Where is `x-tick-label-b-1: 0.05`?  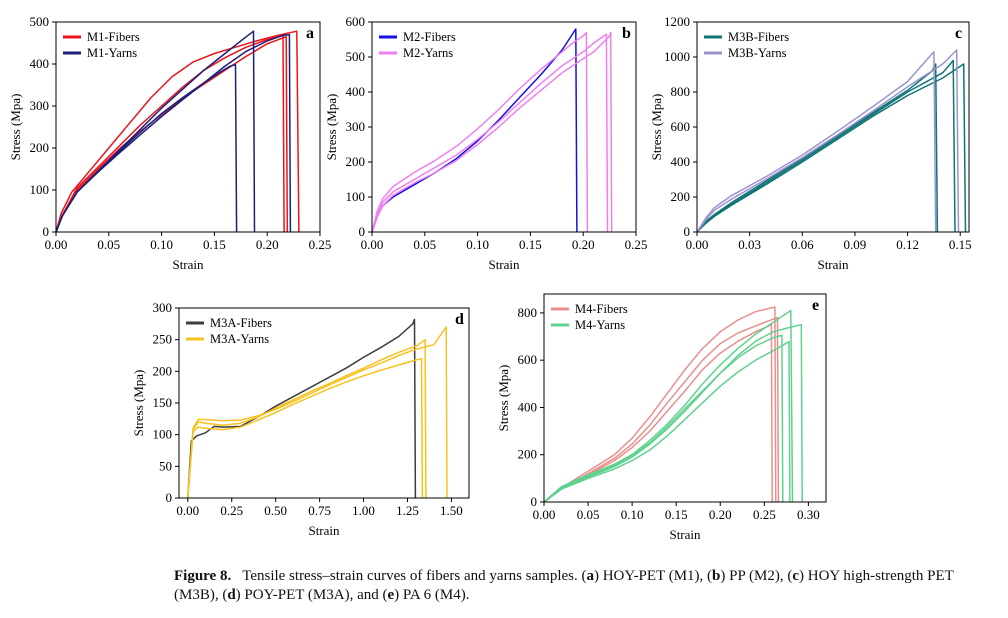
x-tick-label-b-1: 0.05 is located at coordinates (424, 244).